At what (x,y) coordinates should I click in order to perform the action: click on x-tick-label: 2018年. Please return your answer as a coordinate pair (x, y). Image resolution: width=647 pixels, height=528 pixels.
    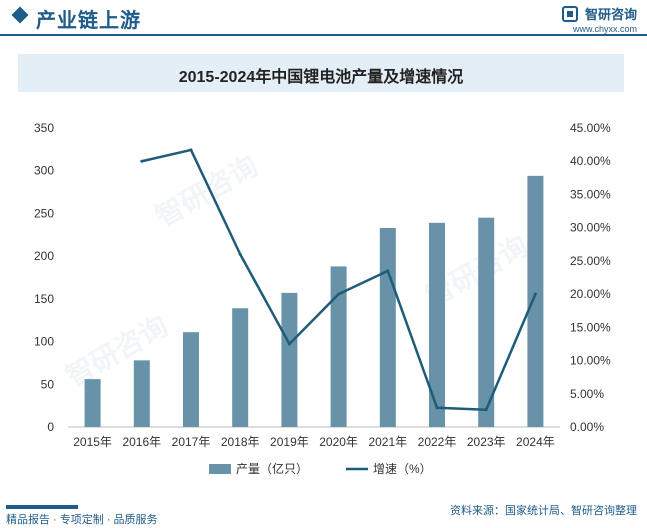
    Looking at the image, I should click on (240, 442).